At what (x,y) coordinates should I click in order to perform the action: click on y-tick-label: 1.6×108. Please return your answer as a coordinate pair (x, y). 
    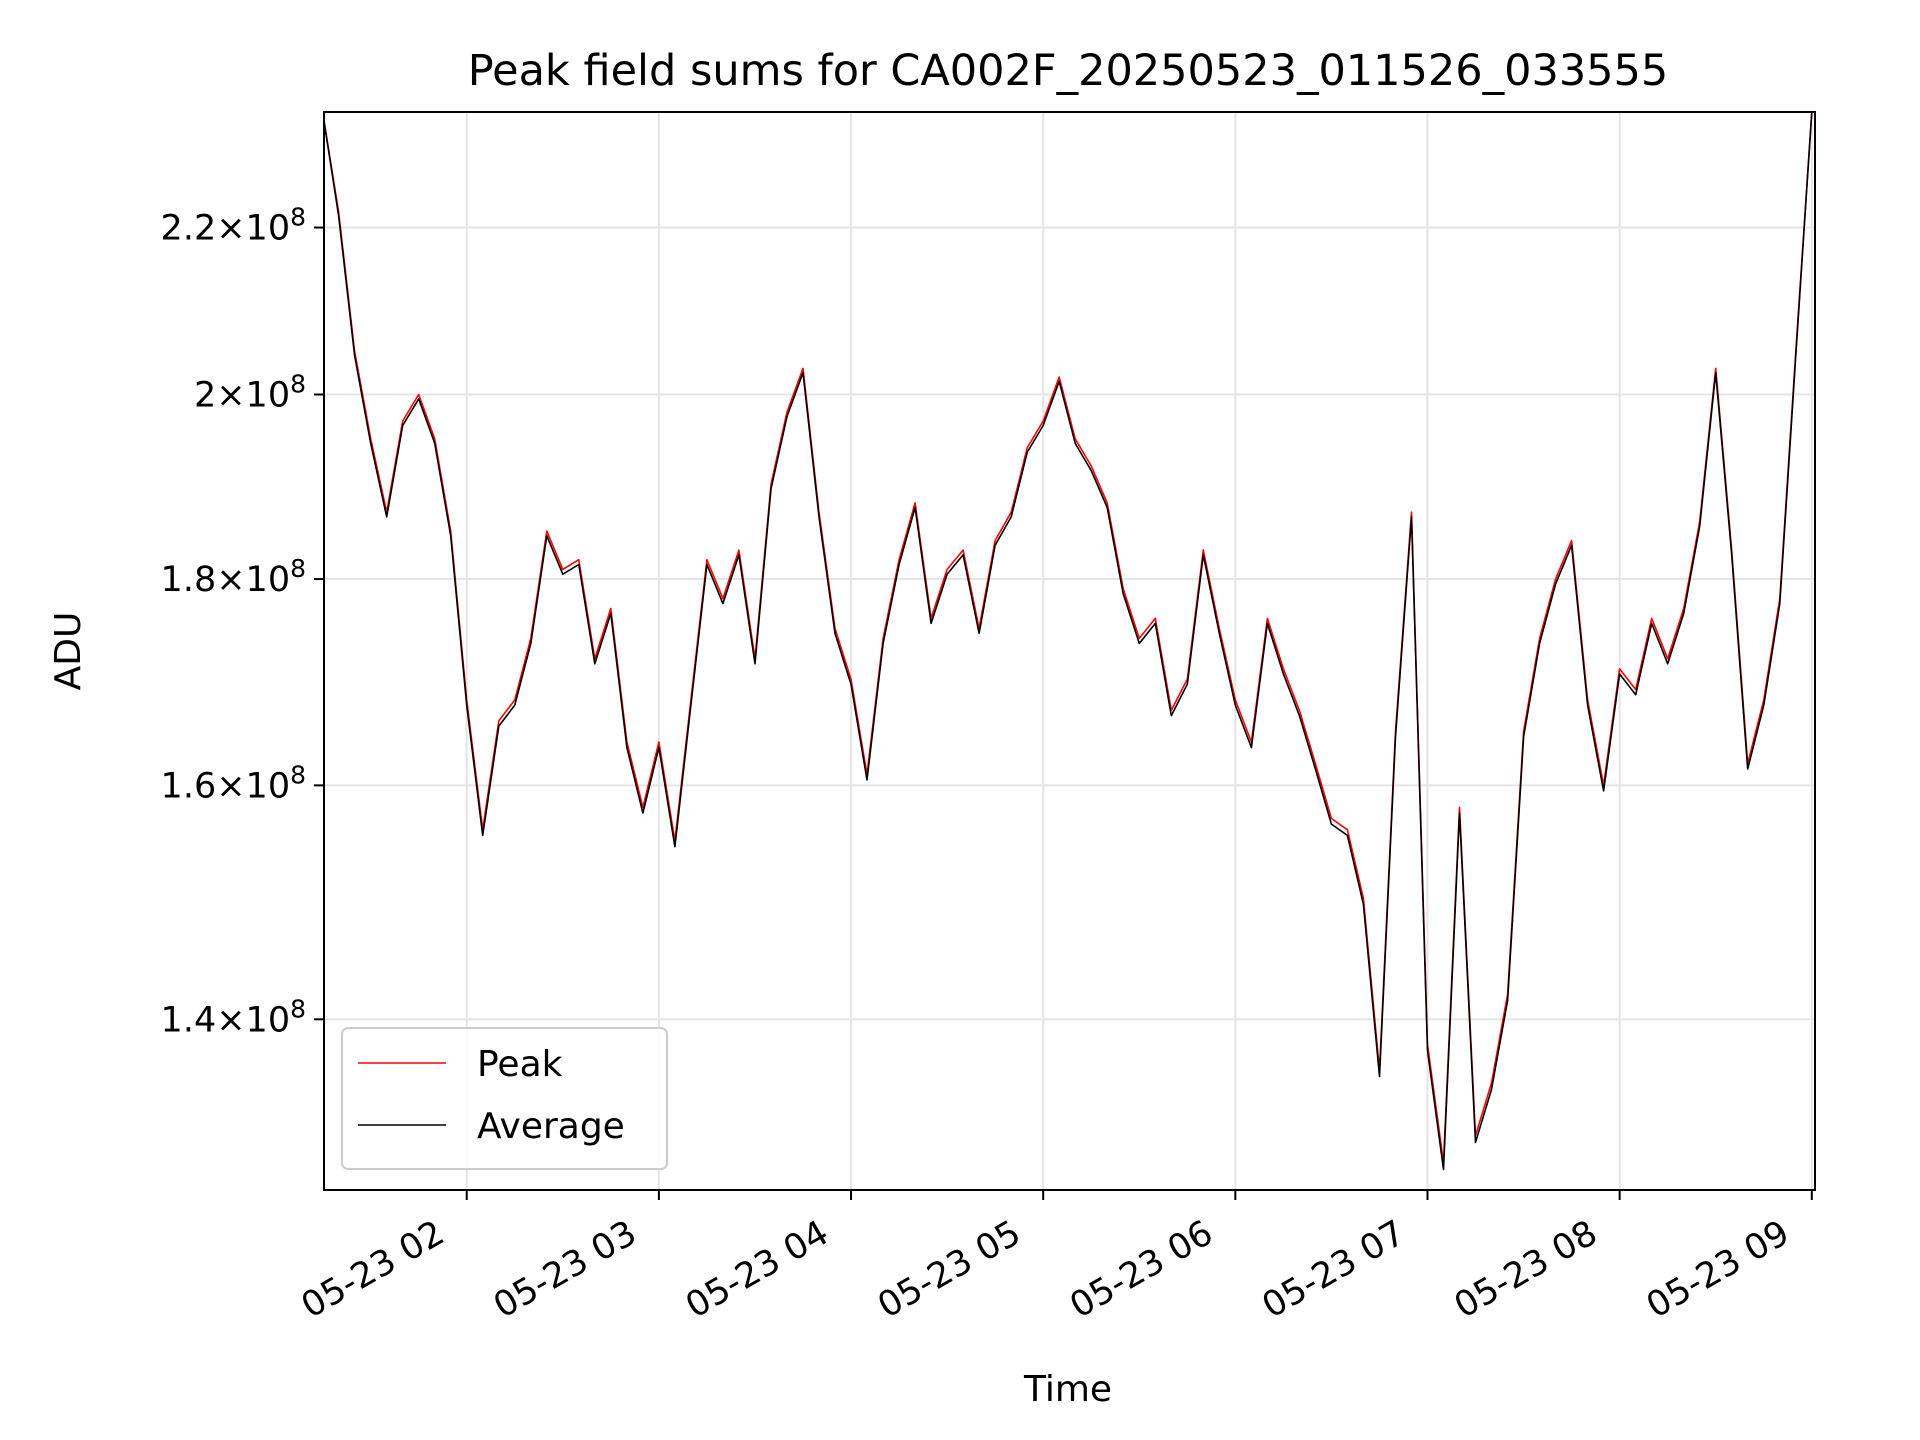
    Looking at the image, I should click on (233, 783).